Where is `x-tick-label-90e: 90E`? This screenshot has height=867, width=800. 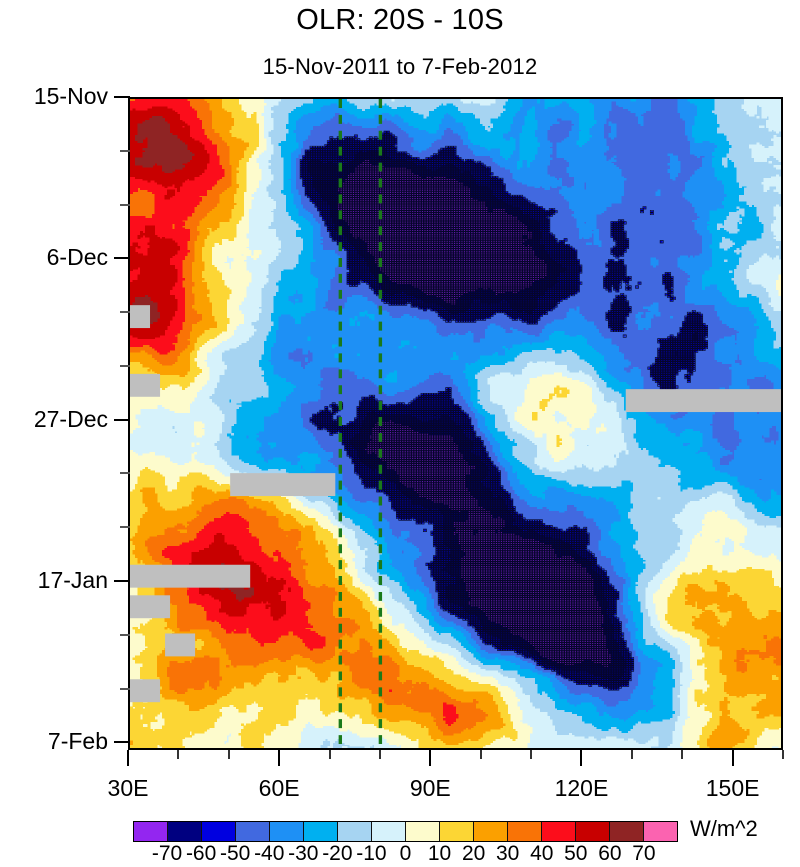
x-tick-label-90e: 90E is located at coordinates (430, 788).